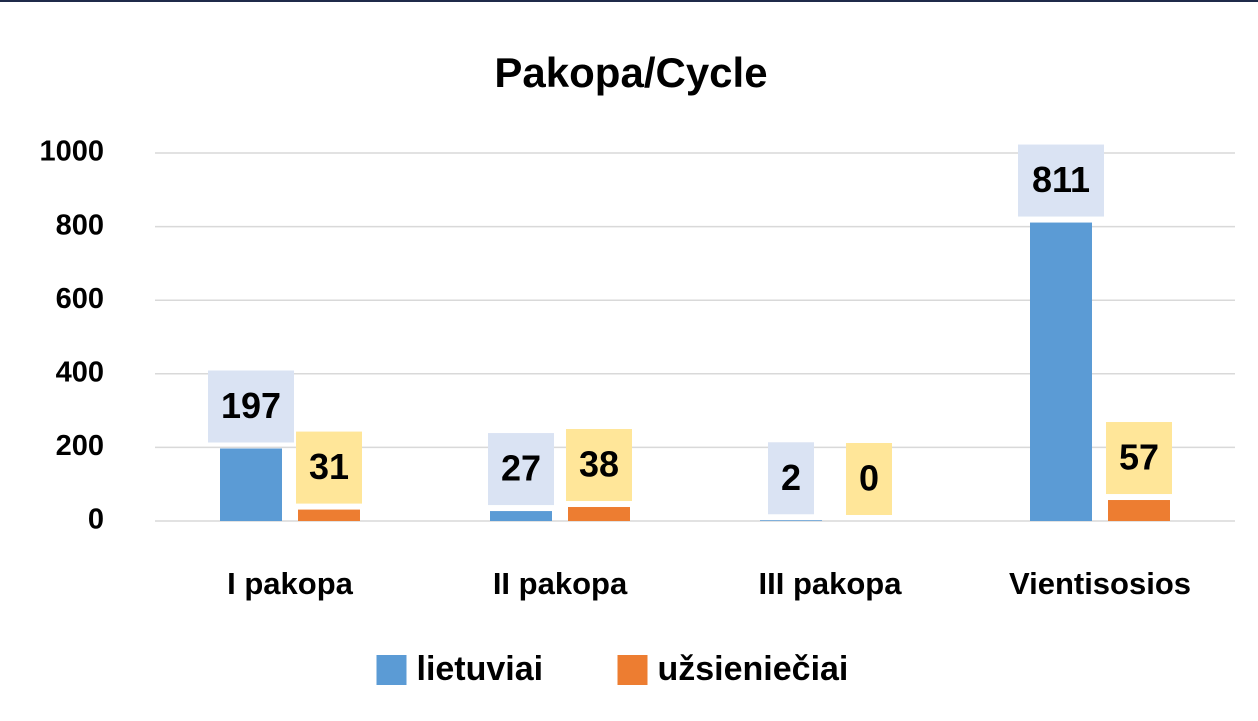 Image resolution: width=1258 pixels, height=721 pixels. Describe the element at coordinates (80, 446) in the screenshot. I see `y-tick-label: 200` at that location.